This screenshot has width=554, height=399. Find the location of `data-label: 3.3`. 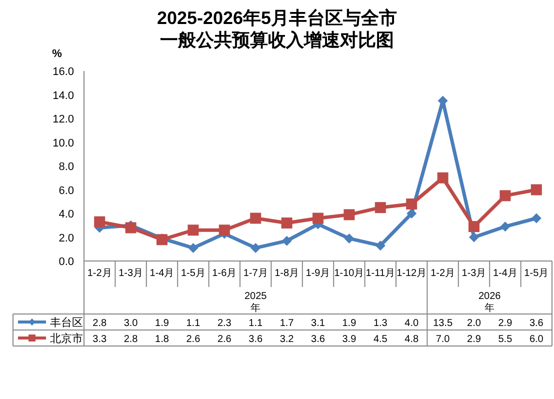

data-label: 3.3 is located at coordinates (99, 339).